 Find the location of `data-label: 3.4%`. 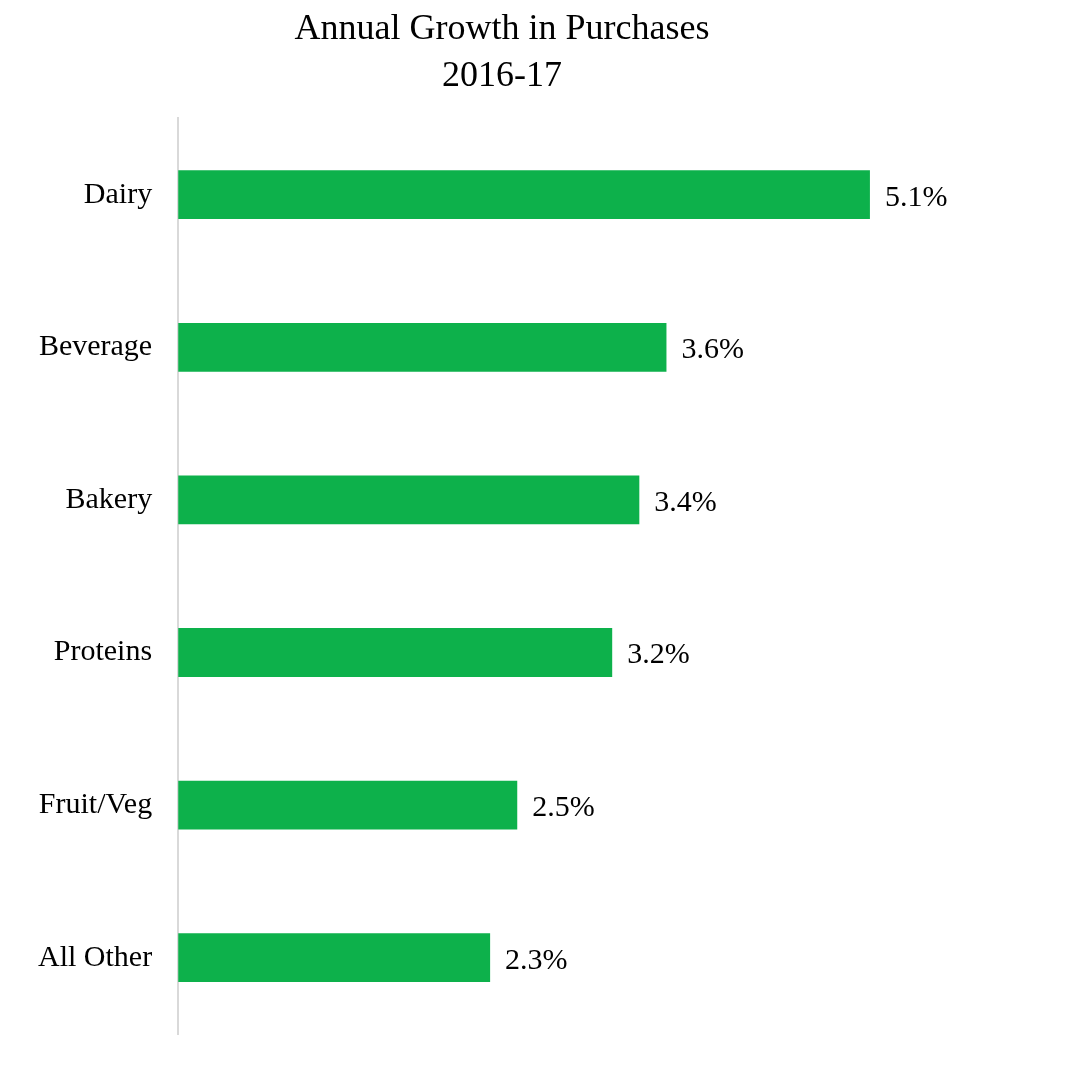

data-label: 3.4% is located at coordinates (685, 500).